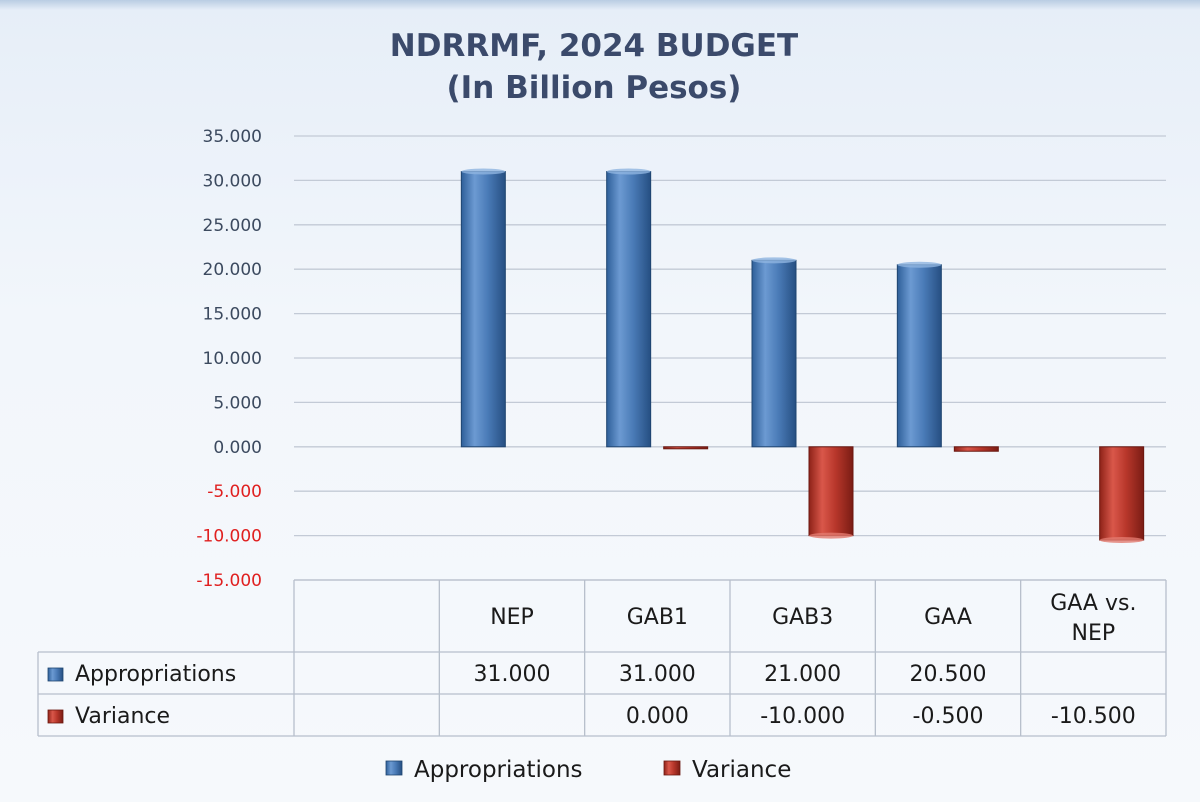 Image resolution: width=1200 pixels, height=802 pixels. What do you see at coordinates (229, 581) in the screenshot?
I see `y-tick-label: -15.000` at bounding box center [229, 581].